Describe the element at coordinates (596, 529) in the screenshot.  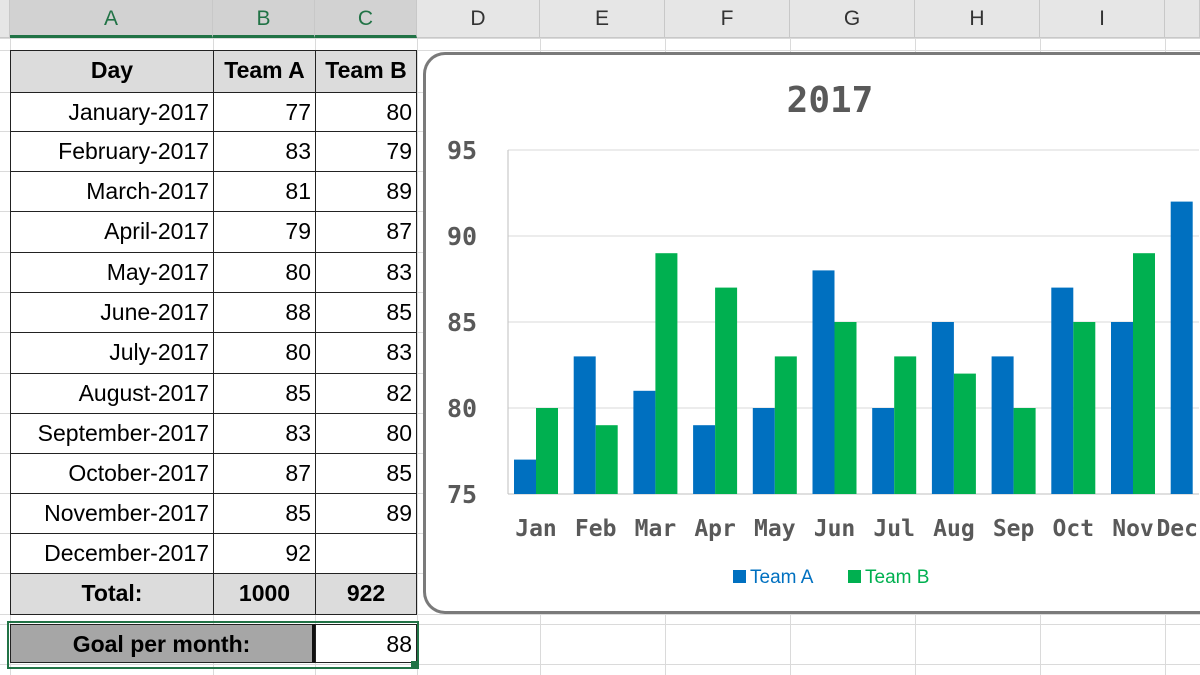
I see `x-tick-label: Feb` at that location.